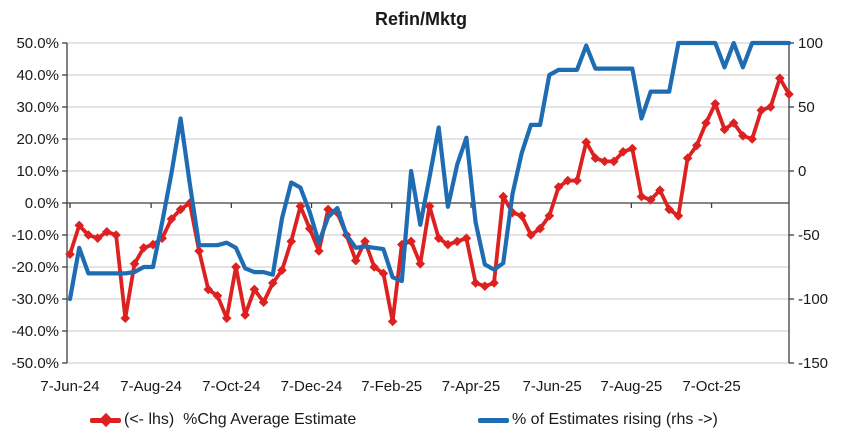  What do you see at coordinates (240, 419) in the screenshot?
I see `legend-label-lhs: (<- lhs) %Chg Average Estimate` at bounding box center [240, 419].